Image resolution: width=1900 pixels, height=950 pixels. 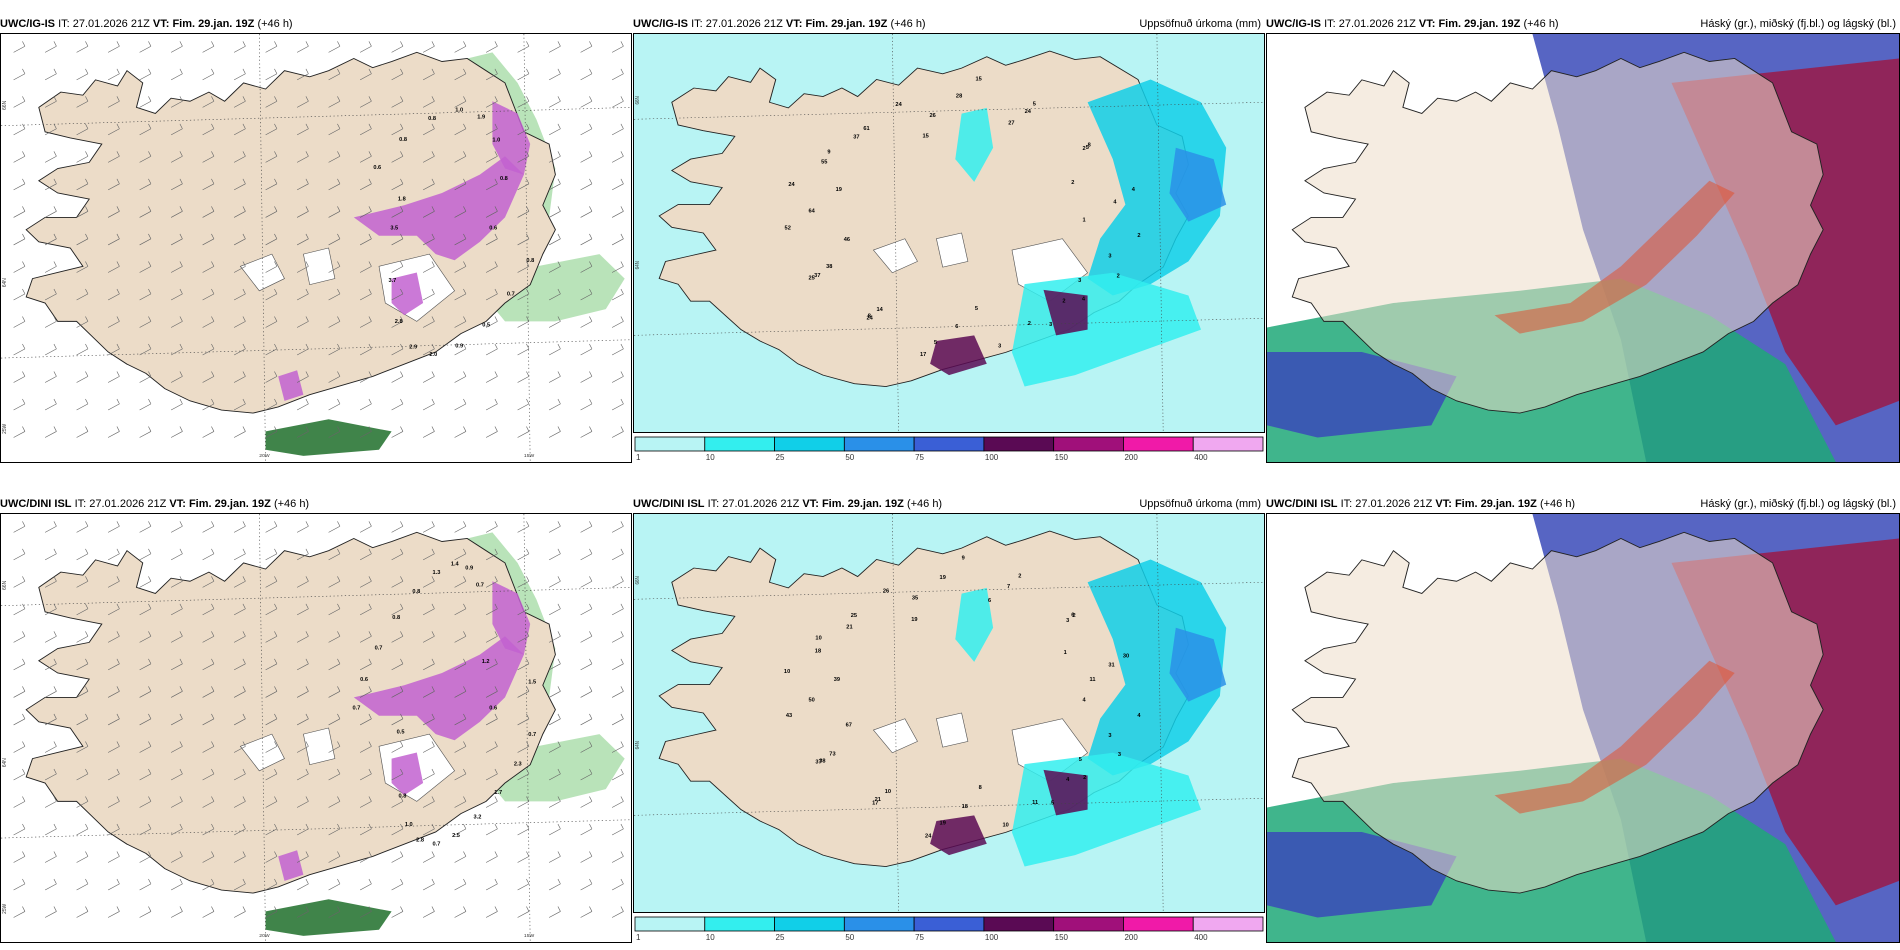 I want to click on graticule-line, so click(x=1160, y=233).